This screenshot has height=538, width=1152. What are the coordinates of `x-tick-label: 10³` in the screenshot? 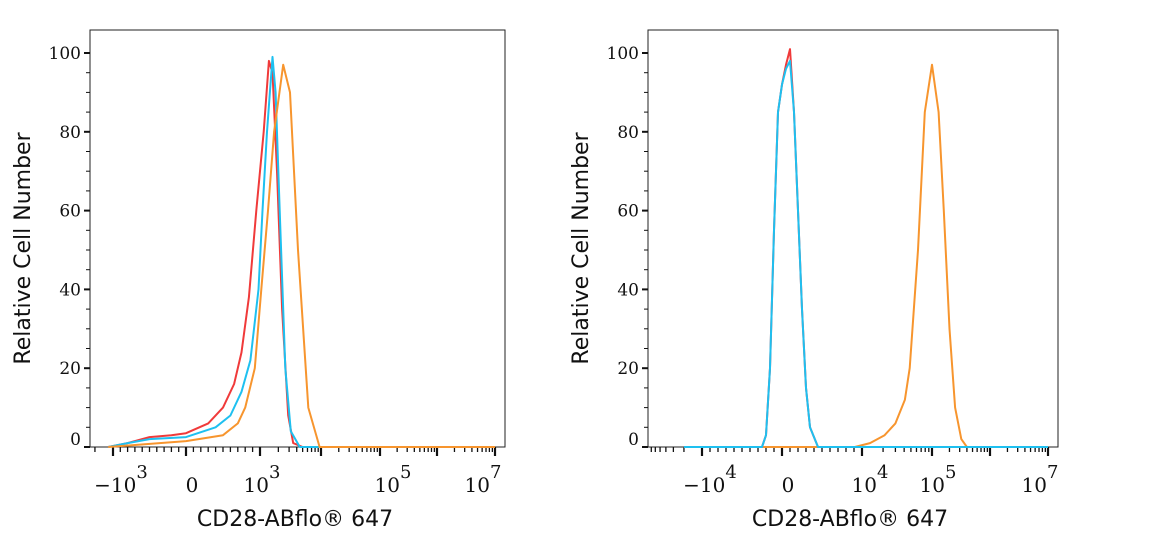 It's located at (262, 479).